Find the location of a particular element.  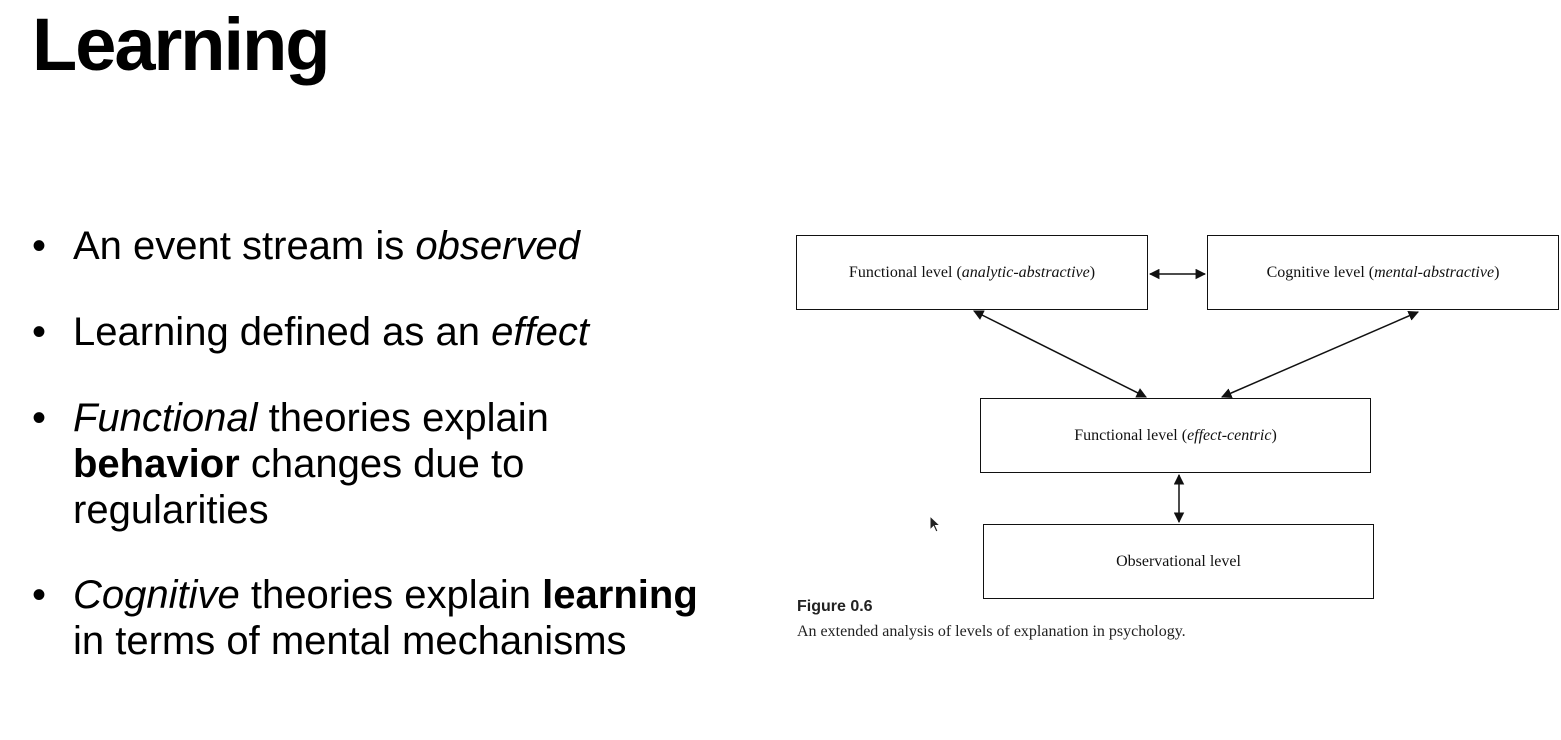

mouse-cursor-icon is located at coordinates (935, 524).